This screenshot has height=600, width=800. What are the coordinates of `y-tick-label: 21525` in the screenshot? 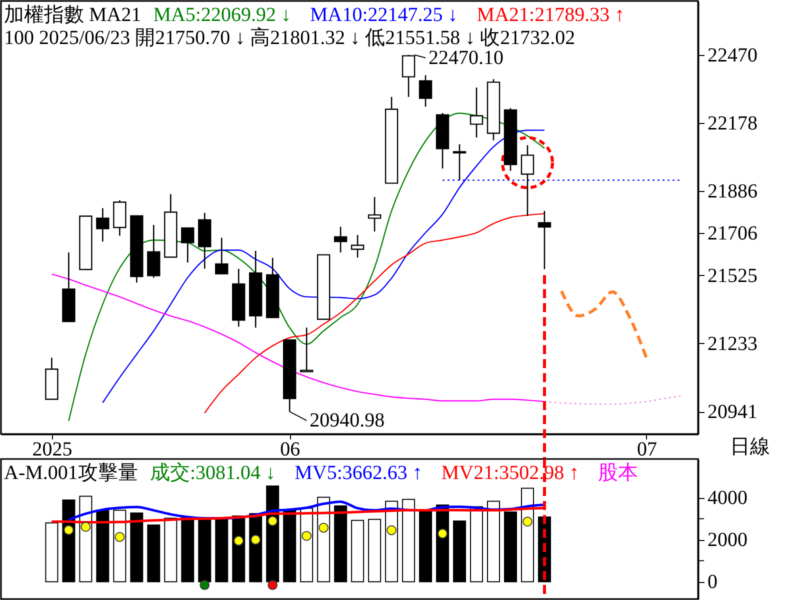 It's located at (733, 275).